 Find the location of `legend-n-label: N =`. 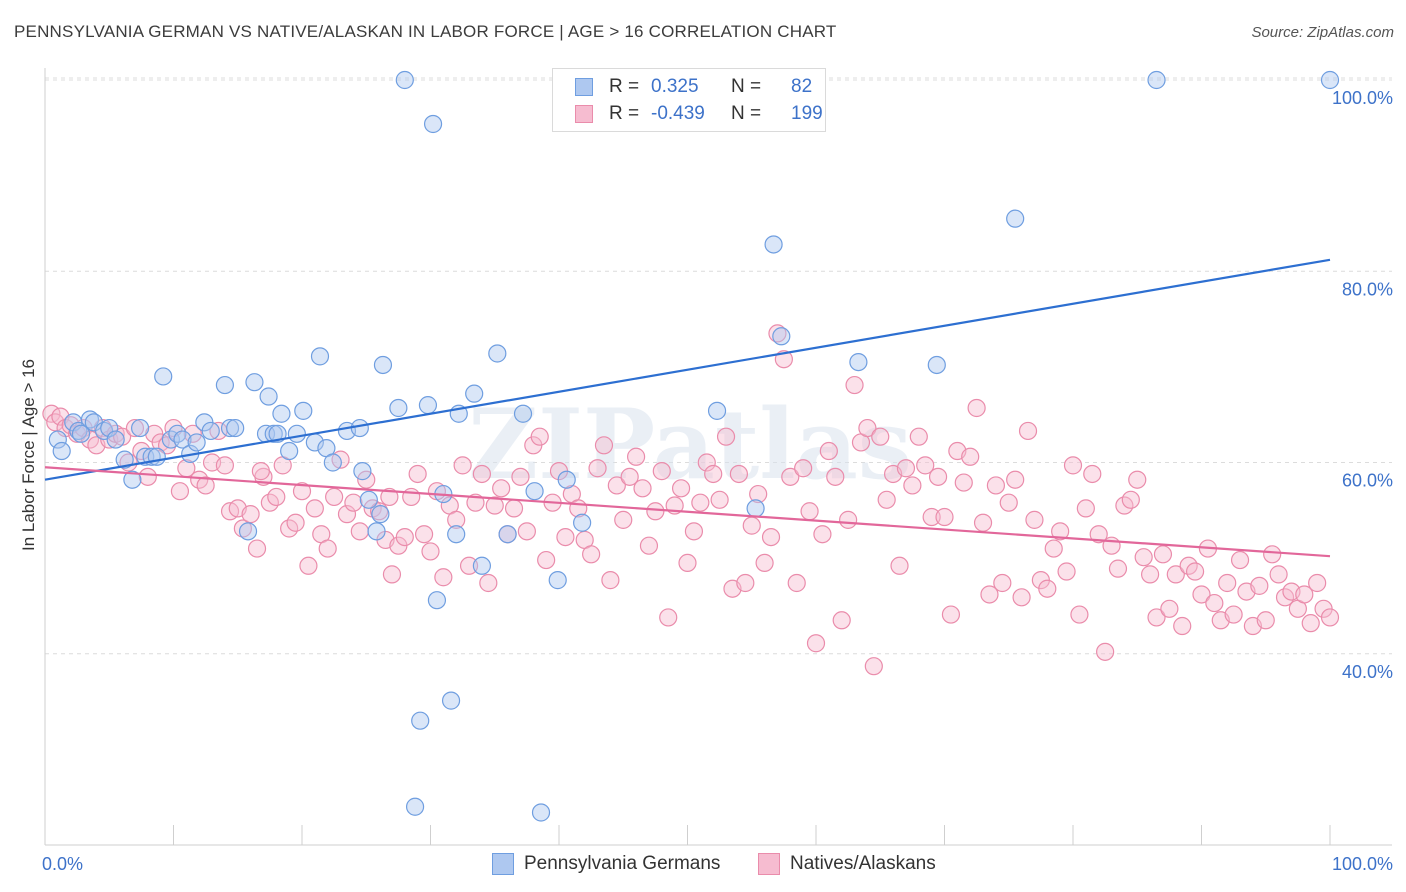

legend-n-label: N = is located at coordinates (746, 113).